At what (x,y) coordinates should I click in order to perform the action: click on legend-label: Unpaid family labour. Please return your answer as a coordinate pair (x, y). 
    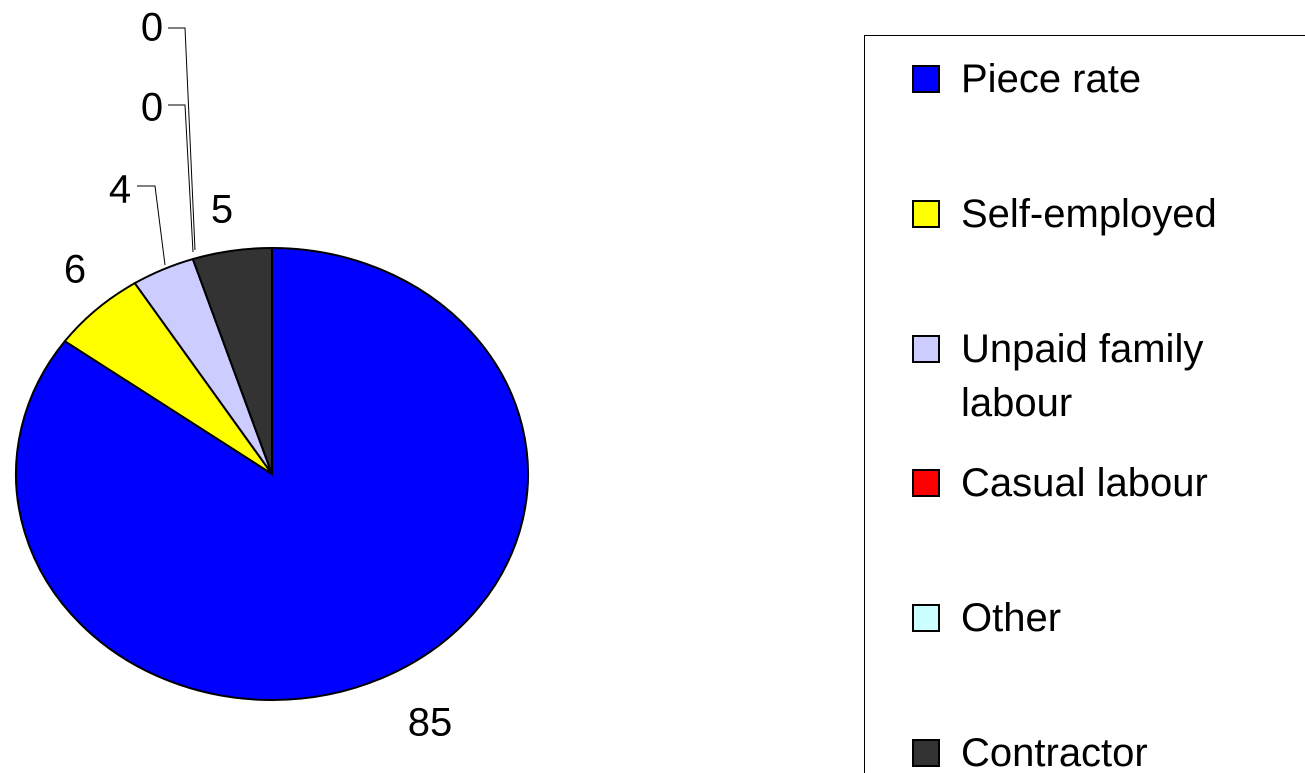
    Looking at the image, I should click on (1082, 375).